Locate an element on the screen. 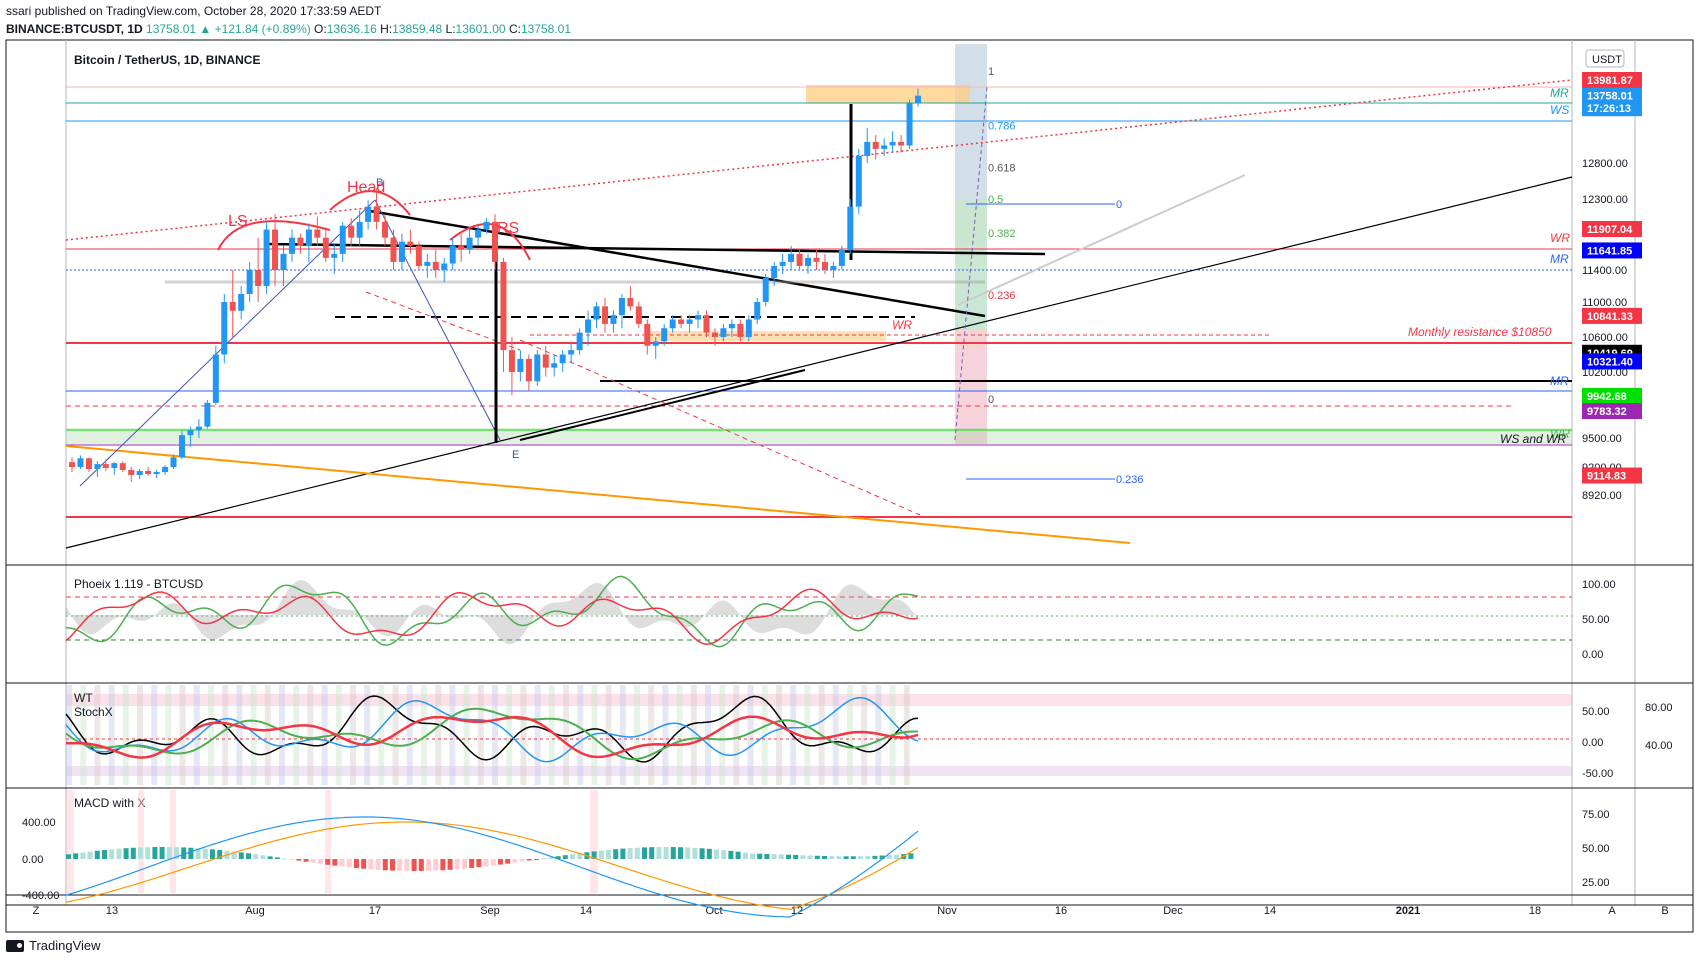 The height and width of the screenshot is (961, 1697). fib-ext-label: 0.236 is located at coordinates (1130, 480).